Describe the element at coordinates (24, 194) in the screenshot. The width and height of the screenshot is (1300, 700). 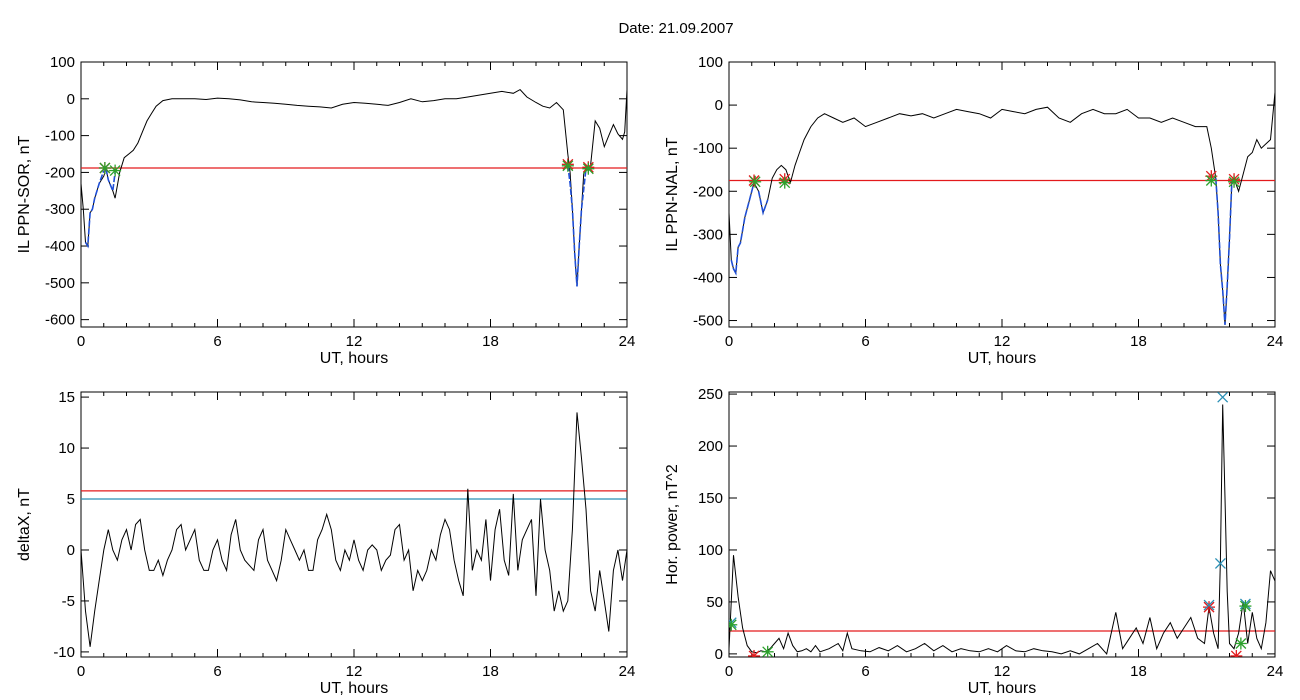
I see `y-axis-label: IL PPN-SOR, nT` at that location.